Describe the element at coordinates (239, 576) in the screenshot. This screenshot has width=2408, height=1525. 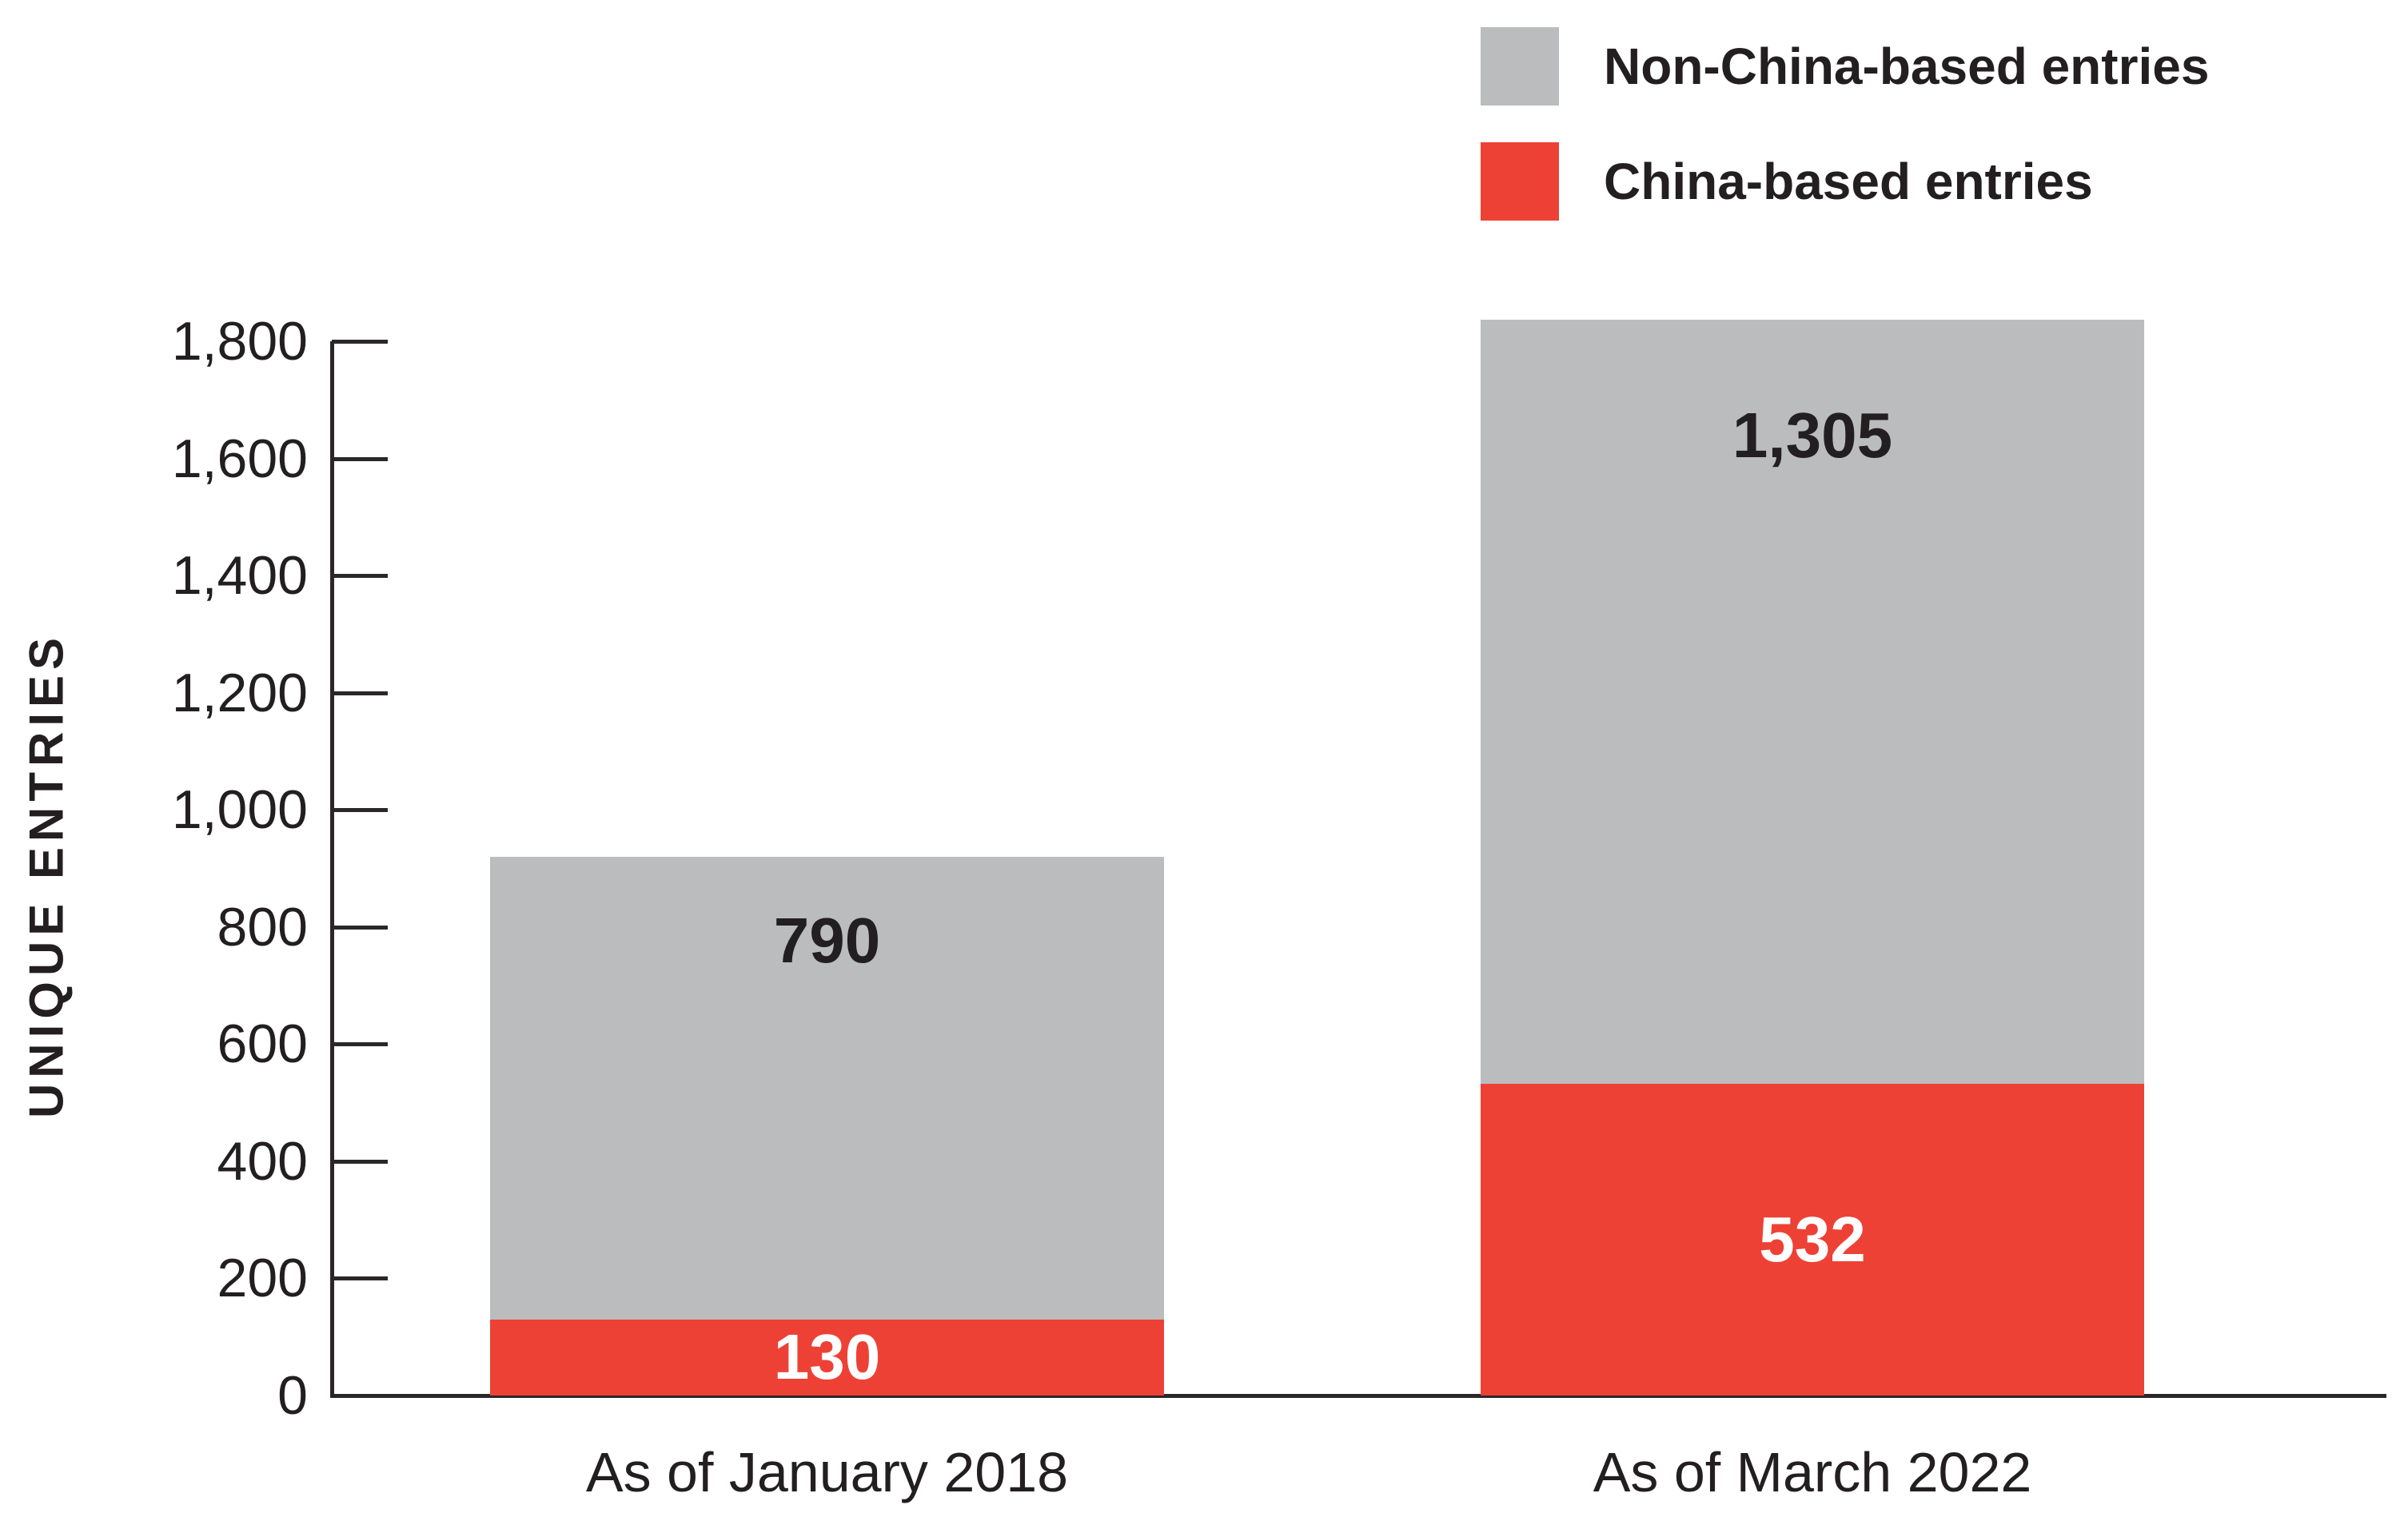
I see `y-axis-tick-label: 1,400` at that location.